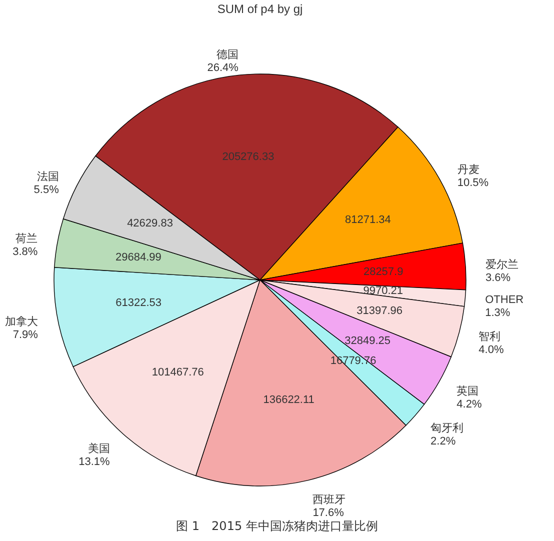  Describe the element at coordinates (447, 427) in the screenshot. I see `slice-label: 匈牙利` at that location.